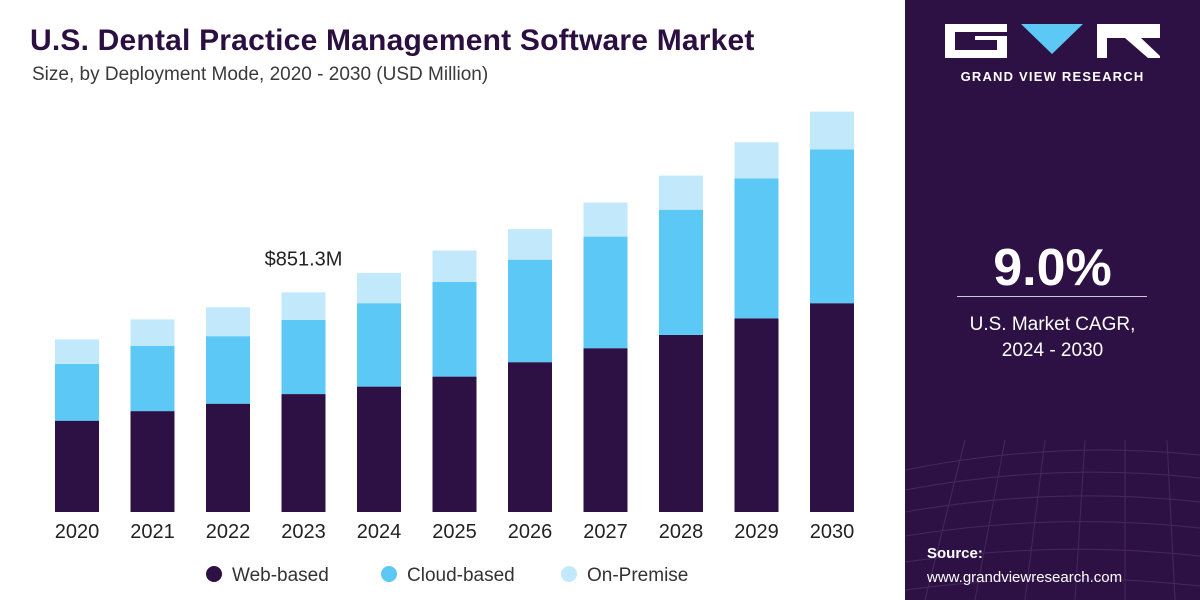 This screenshot has height=600, width=1200. I want to click on grand-view-research-logo, so click(1052, 41).